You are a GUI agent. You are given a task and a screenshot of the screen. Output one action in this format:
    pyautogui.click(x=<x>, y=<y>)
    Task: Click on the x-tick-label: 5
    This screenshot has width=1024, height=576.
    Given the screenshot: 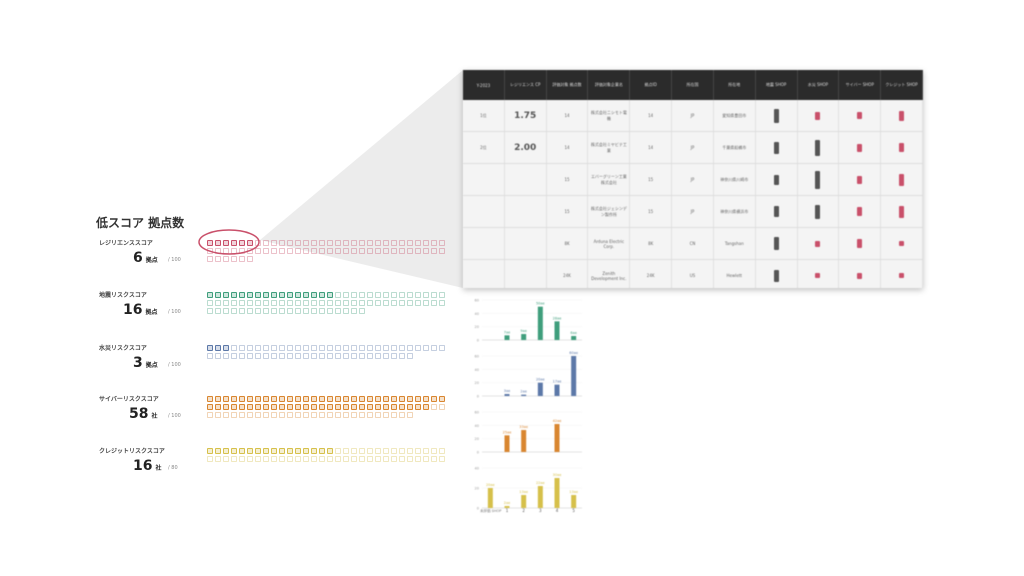 What is the action you would take?
    pyautogui.click(x=573, y=510)
    